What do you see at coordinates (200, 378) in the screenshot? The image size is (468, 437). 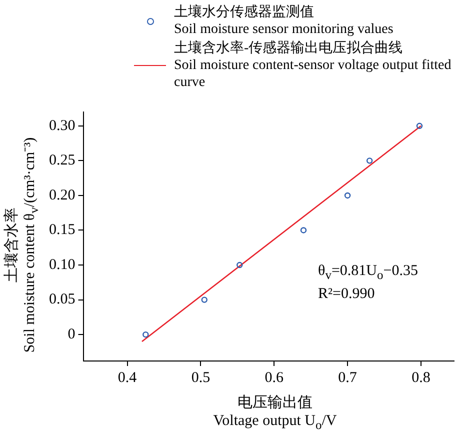 I see `x-tick-label: 0.5` at bounding box center [200, 378].